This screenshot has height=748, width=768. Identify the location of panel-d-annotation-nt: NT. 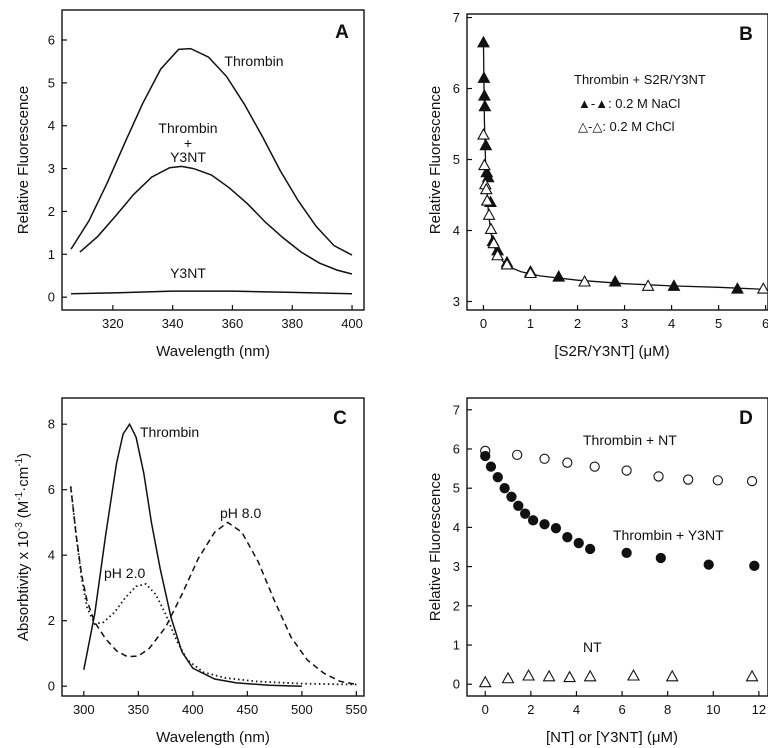
(592, 647).